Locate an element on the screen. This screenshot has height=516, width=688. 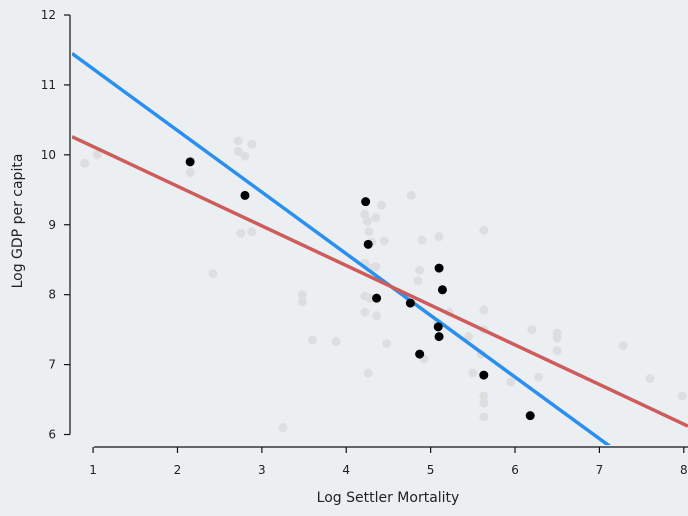
x-tick-label: 5 is located at coordinates (431, 470).